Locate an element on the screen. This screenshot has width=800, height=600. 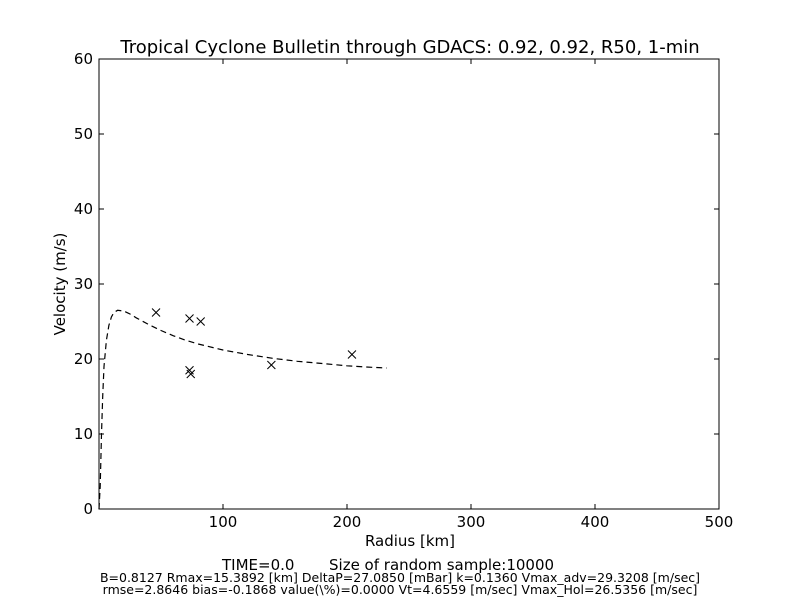
series-layer is located at coordinates (242, 409).